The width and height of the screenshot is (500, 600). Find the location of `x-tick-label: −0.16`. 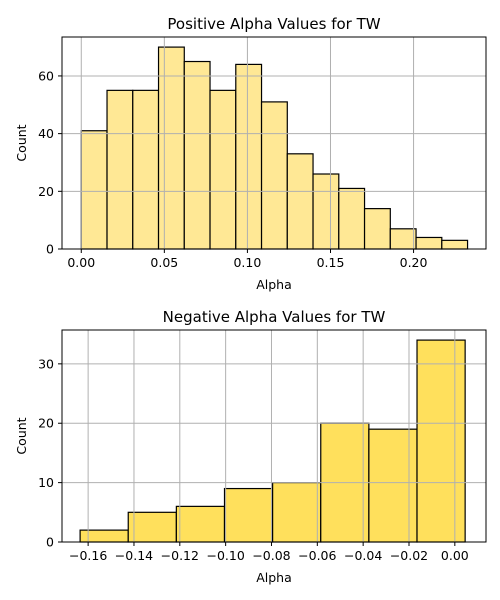

x-tick-label: −0.16 is located at coordinates (88, 555).